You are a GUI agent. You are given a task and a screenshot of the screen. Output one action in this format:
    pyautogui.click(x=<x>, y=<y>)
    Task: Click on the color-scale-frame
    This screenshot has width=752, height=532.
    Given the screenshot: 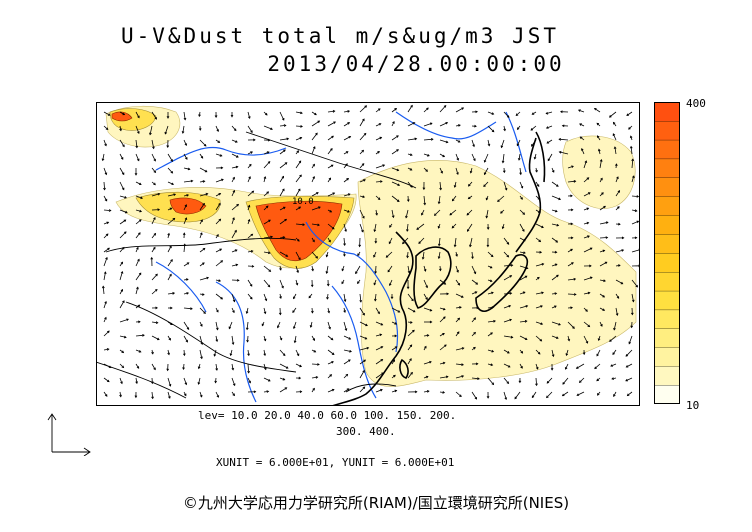 What is the action you would take?
    pyautogui.click(x=667, y=253)
    